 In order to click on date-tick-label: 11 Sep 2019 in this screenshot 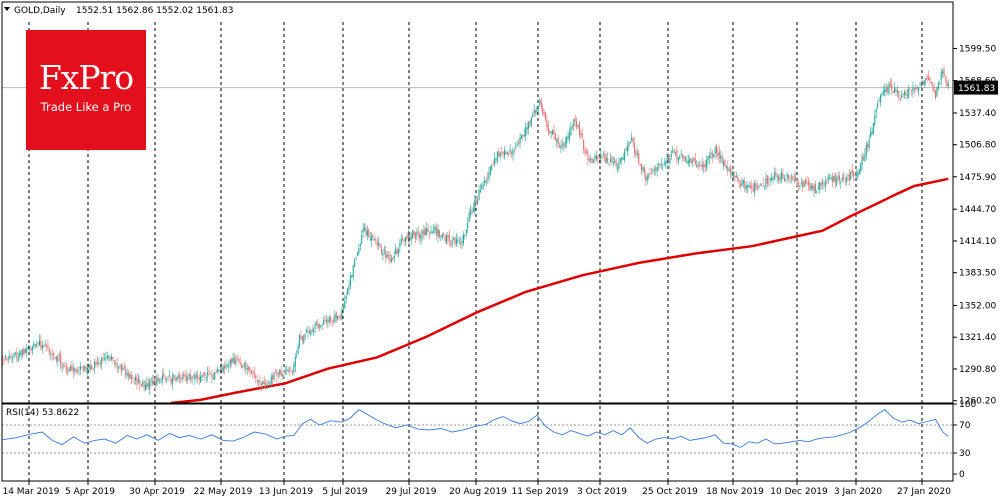, I will do `click(539, 492)`.